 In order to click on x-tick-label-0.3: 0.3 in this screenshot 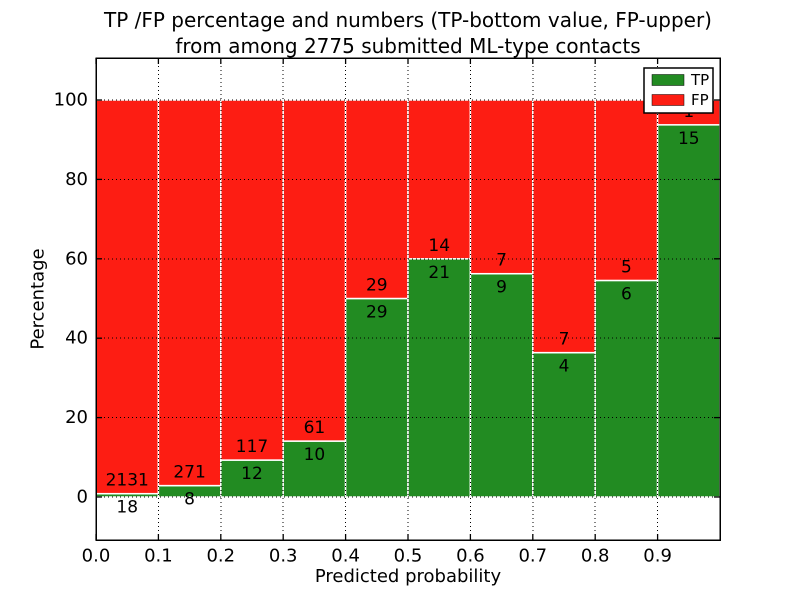, I will do `click(283, 556)`.